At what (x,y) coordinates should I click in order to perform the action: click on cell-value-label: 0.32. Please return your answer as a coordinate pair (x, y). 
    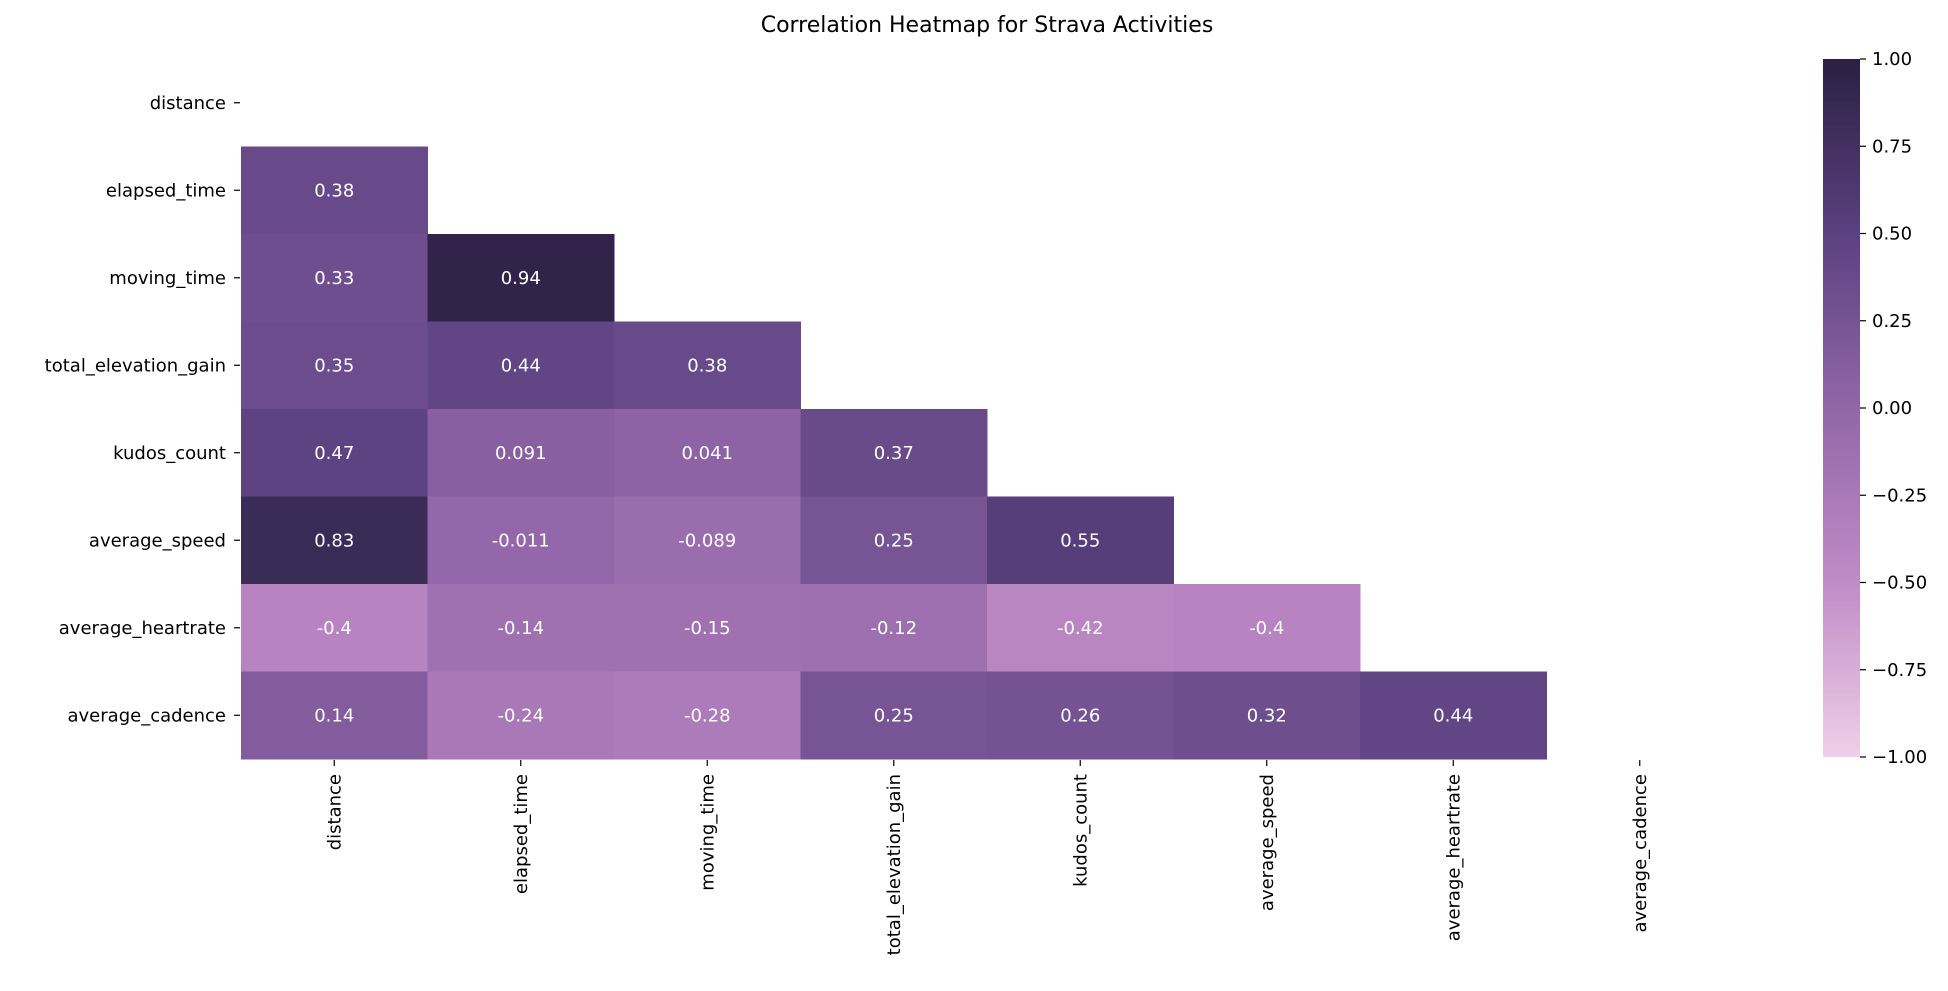
    Looking at the image, I should click on (1267, 715).